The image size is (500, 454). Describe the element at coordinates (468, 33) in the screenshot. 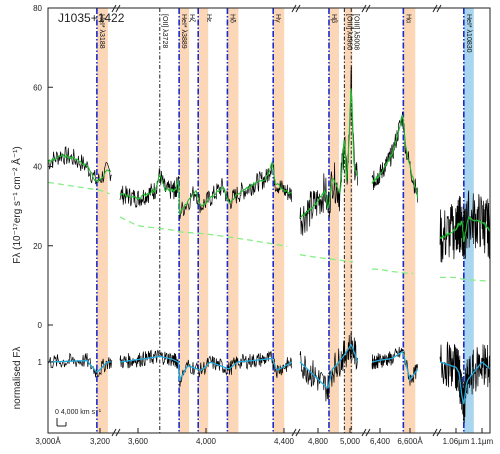

I see `line-label-11: HeI* λ10830` at that location.